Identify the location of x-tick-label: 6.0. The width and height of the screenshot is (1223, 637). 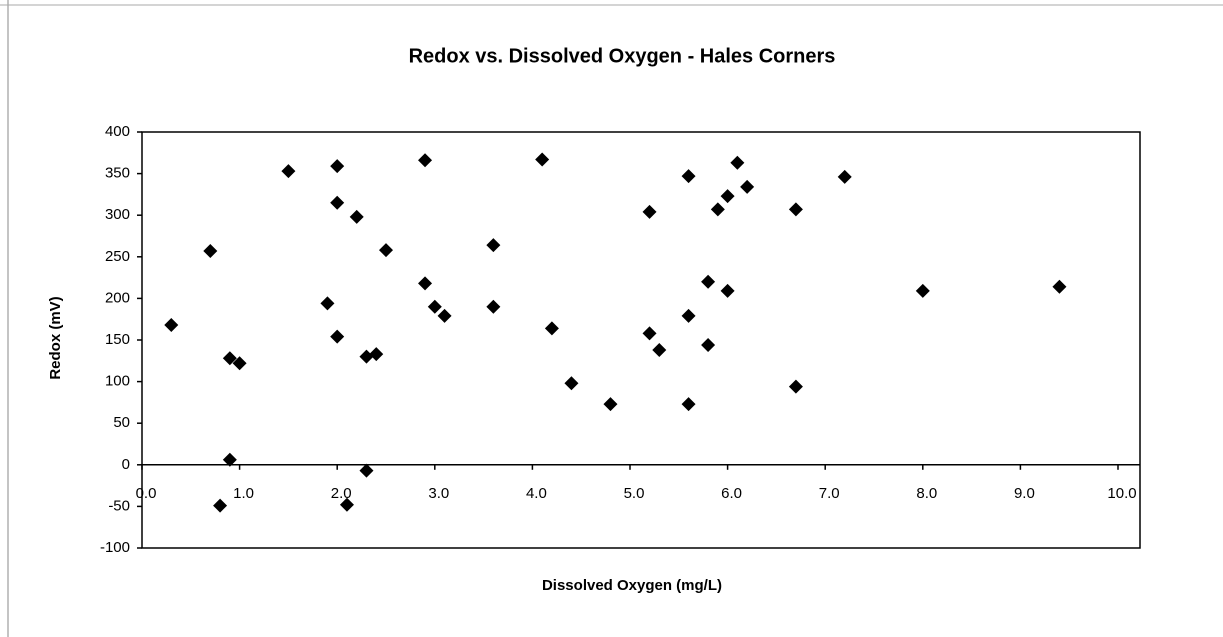
(731, 493).